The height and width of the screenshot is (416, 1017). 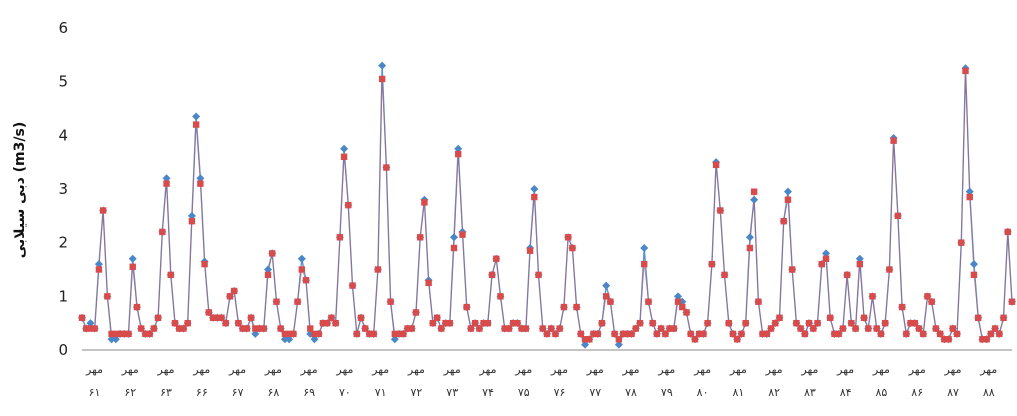 What do you see at coordinates (63, 82) in the screenshot?
I see `y-tick-label: 5` at bounding box center [63, 82].